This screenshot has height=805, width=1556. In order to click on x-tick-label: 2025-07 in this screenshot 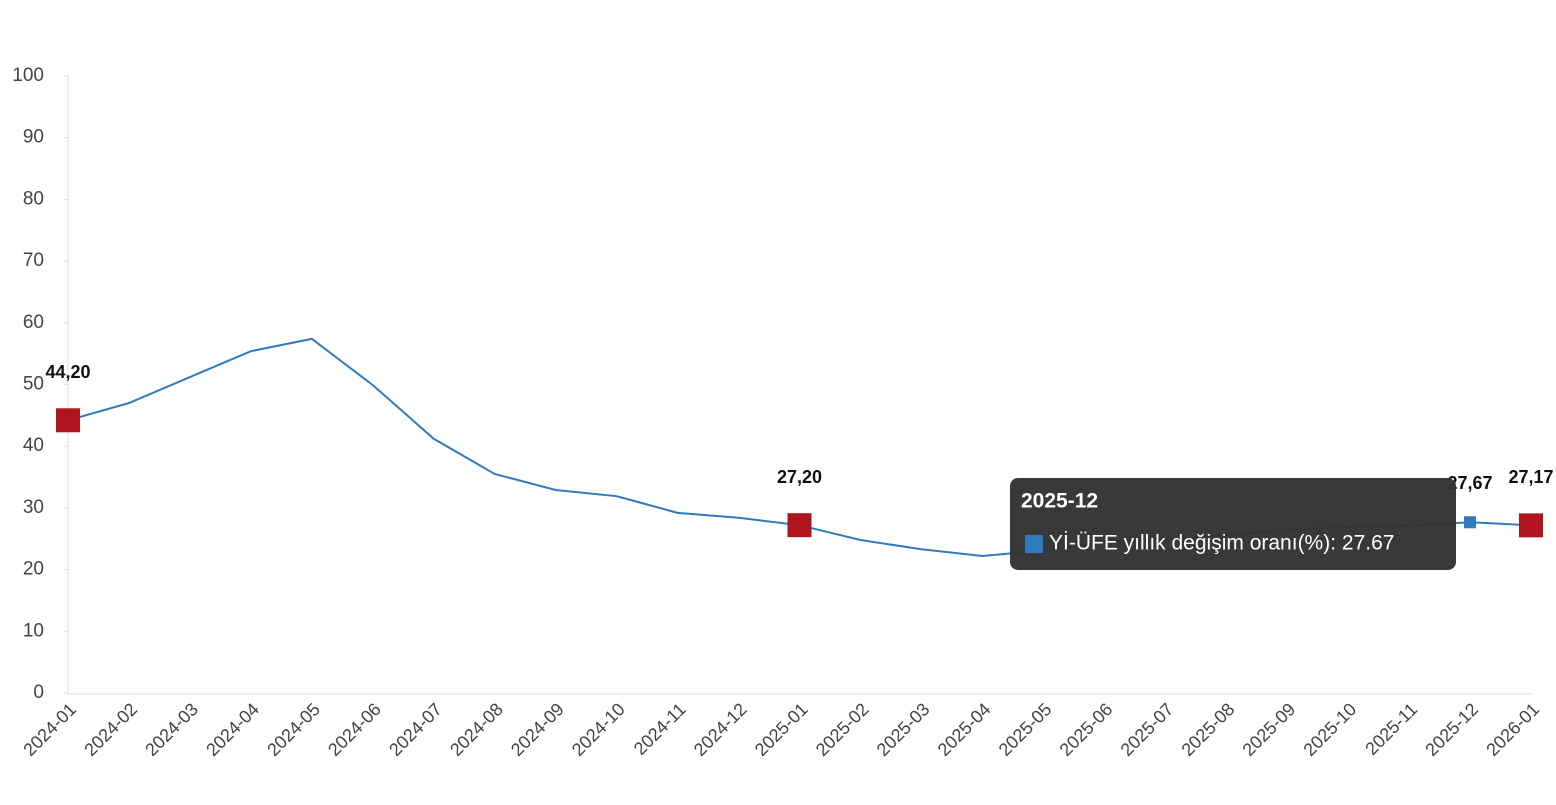, I will do `click(1147, 729)`.